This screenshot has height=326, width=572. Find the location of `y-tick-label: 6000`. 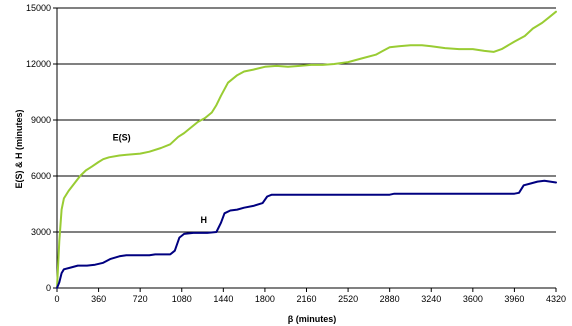

y-tick-label: 6000 is located at coordinates (41, 176).